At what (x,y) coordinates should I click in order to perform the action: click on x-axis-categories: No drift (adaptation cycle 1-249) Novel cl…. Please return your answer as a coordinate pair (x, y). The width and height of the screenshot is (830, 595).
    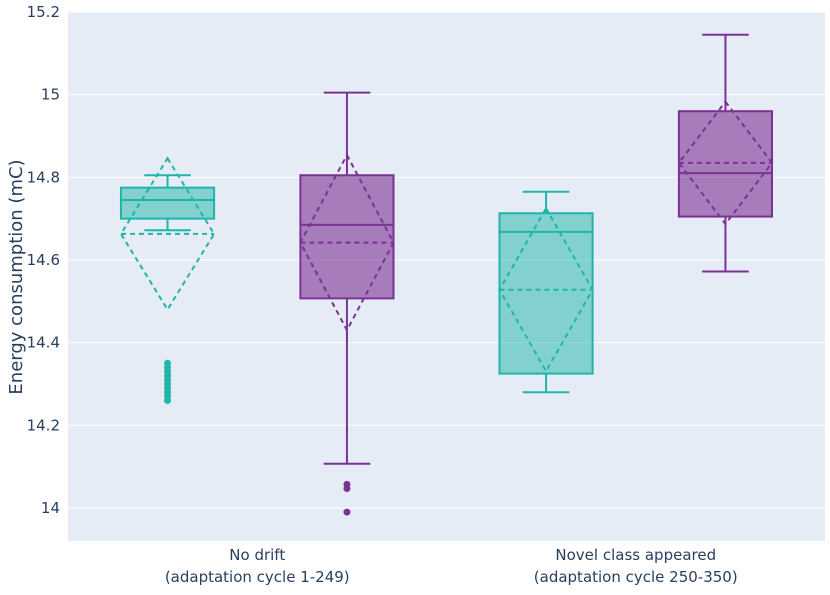
    Looking at the image, I should click on (451, 566).